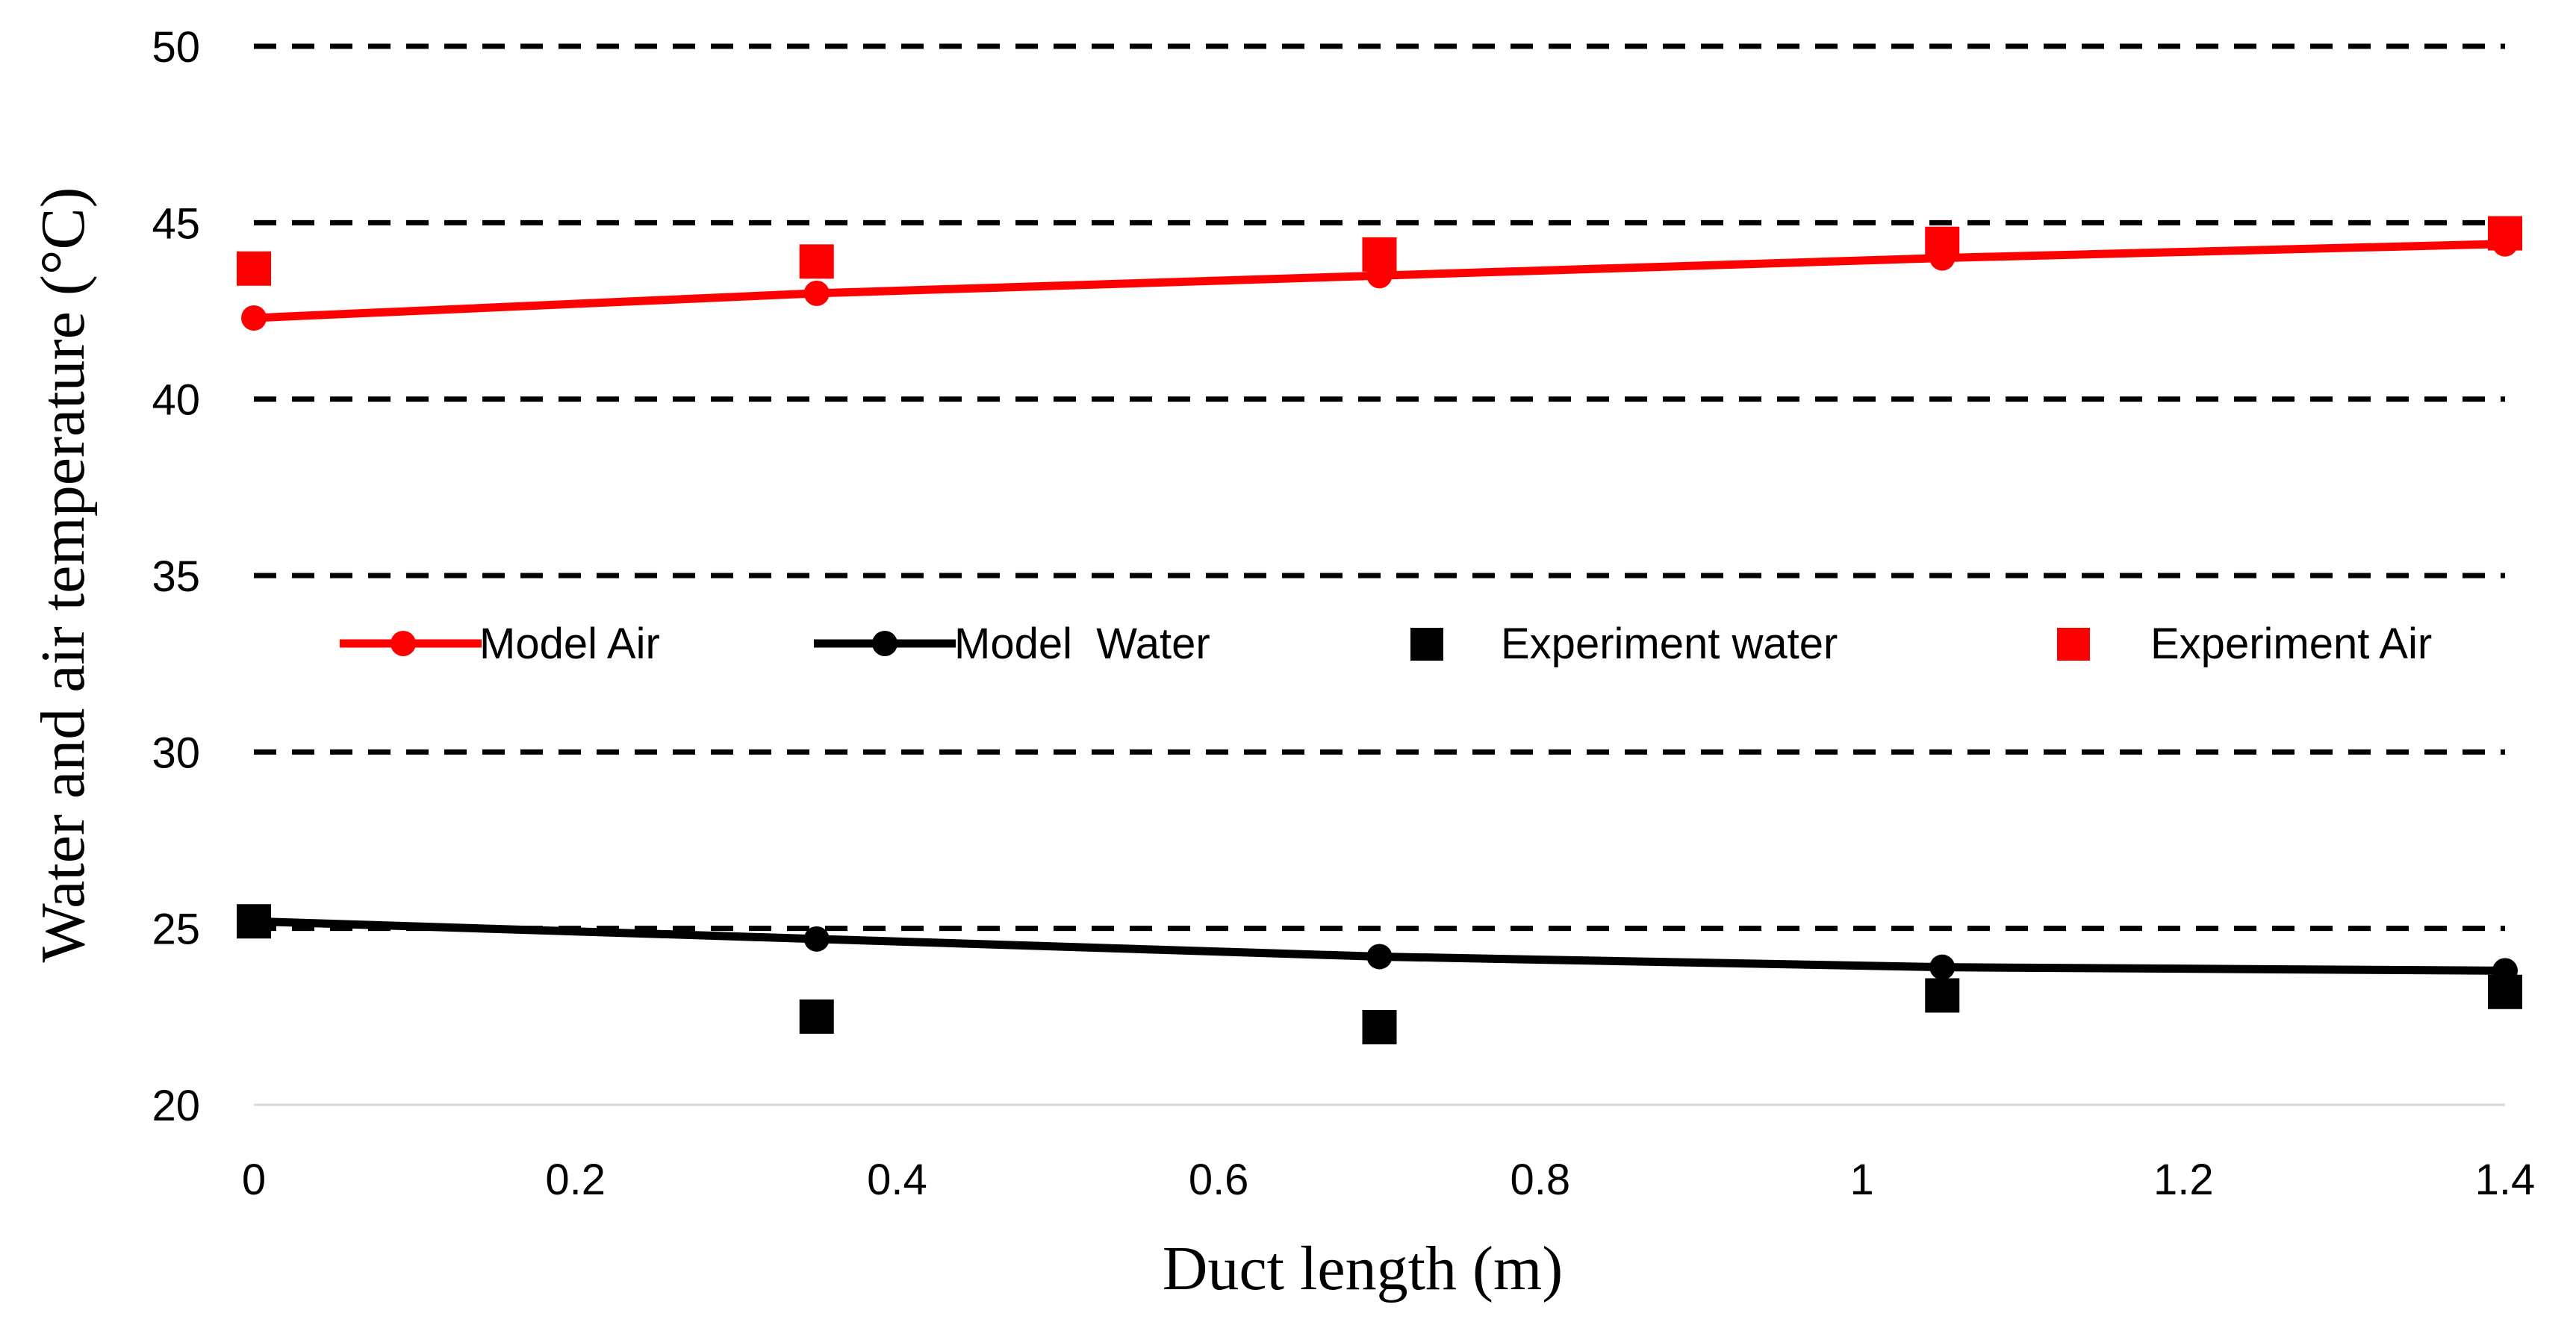  What do you see at coordinates (1861, 1180) in the screenshot?
I see `x-tick-label: 1` at bounding box center [1861, 1180].